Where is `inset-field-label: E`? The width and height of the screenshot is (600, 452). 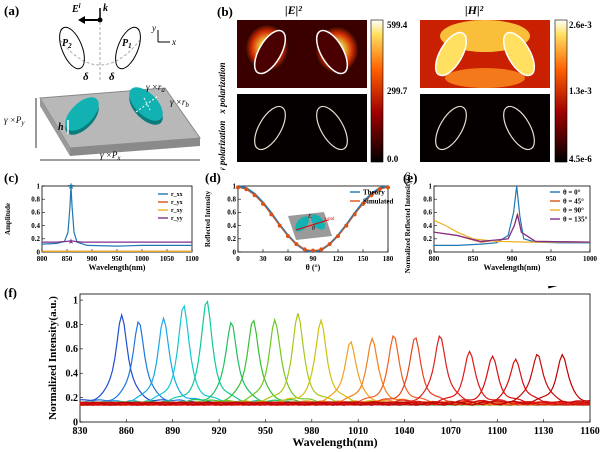 inset-field-label: E is located at coordinates (309, 217).